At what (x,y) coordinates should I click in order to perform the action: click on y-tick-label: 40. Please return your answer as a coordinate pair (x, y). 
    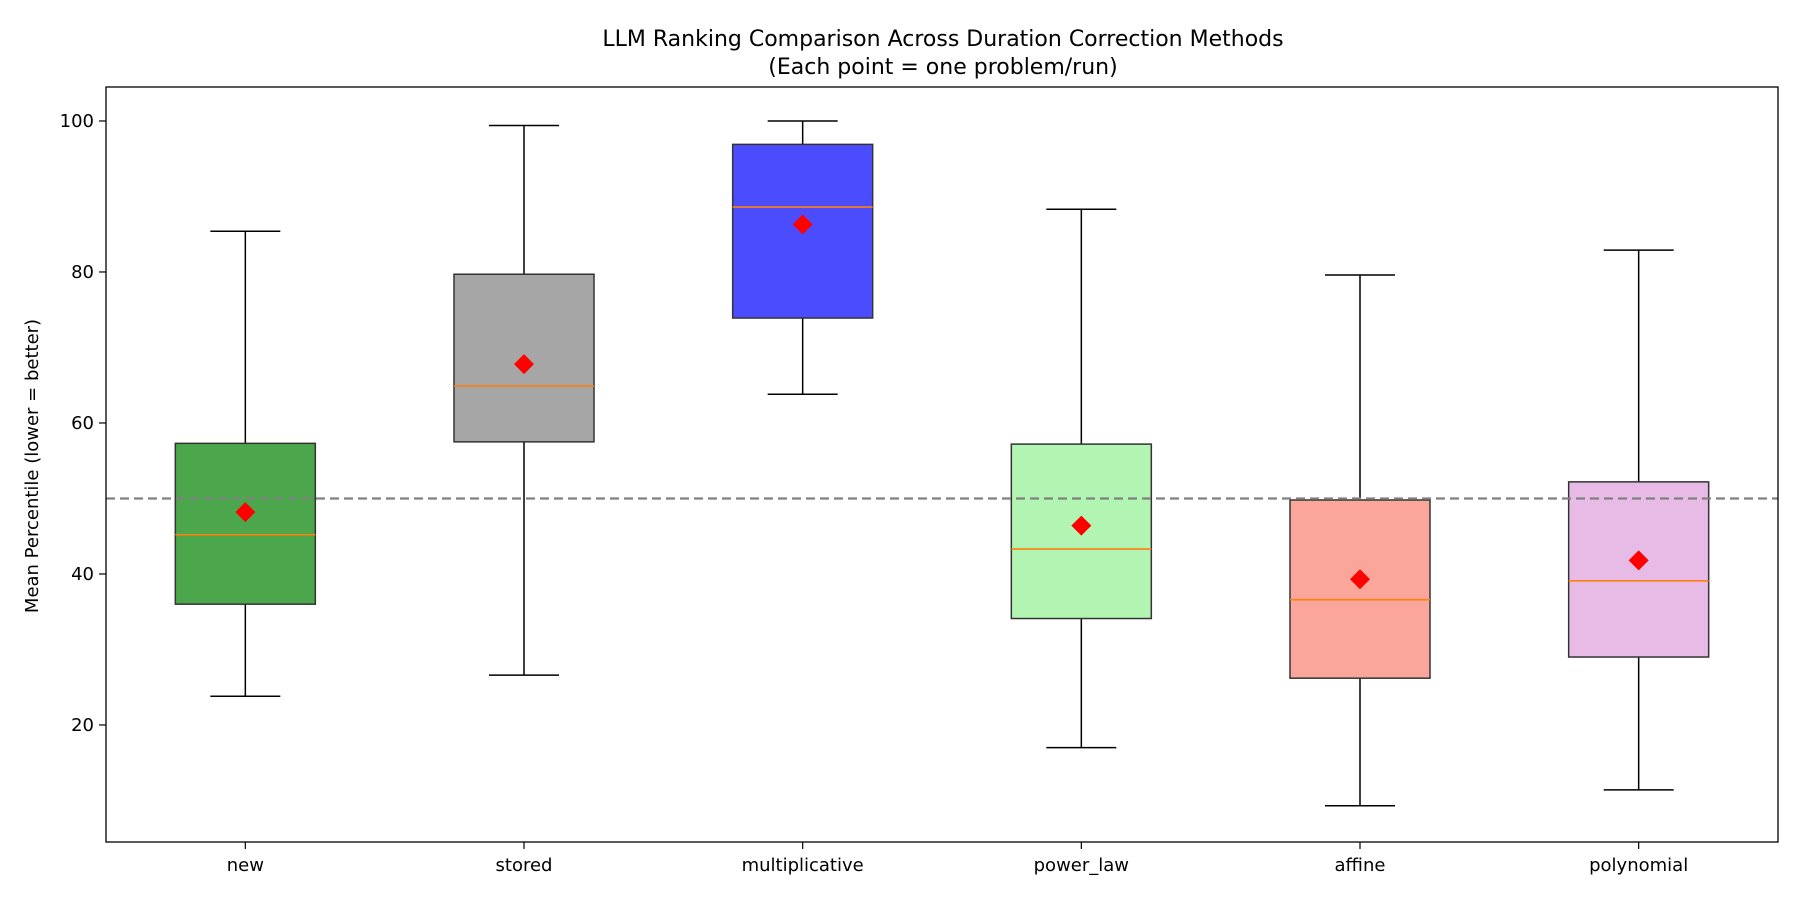
    Looking at the image, I should click on (82, 574).